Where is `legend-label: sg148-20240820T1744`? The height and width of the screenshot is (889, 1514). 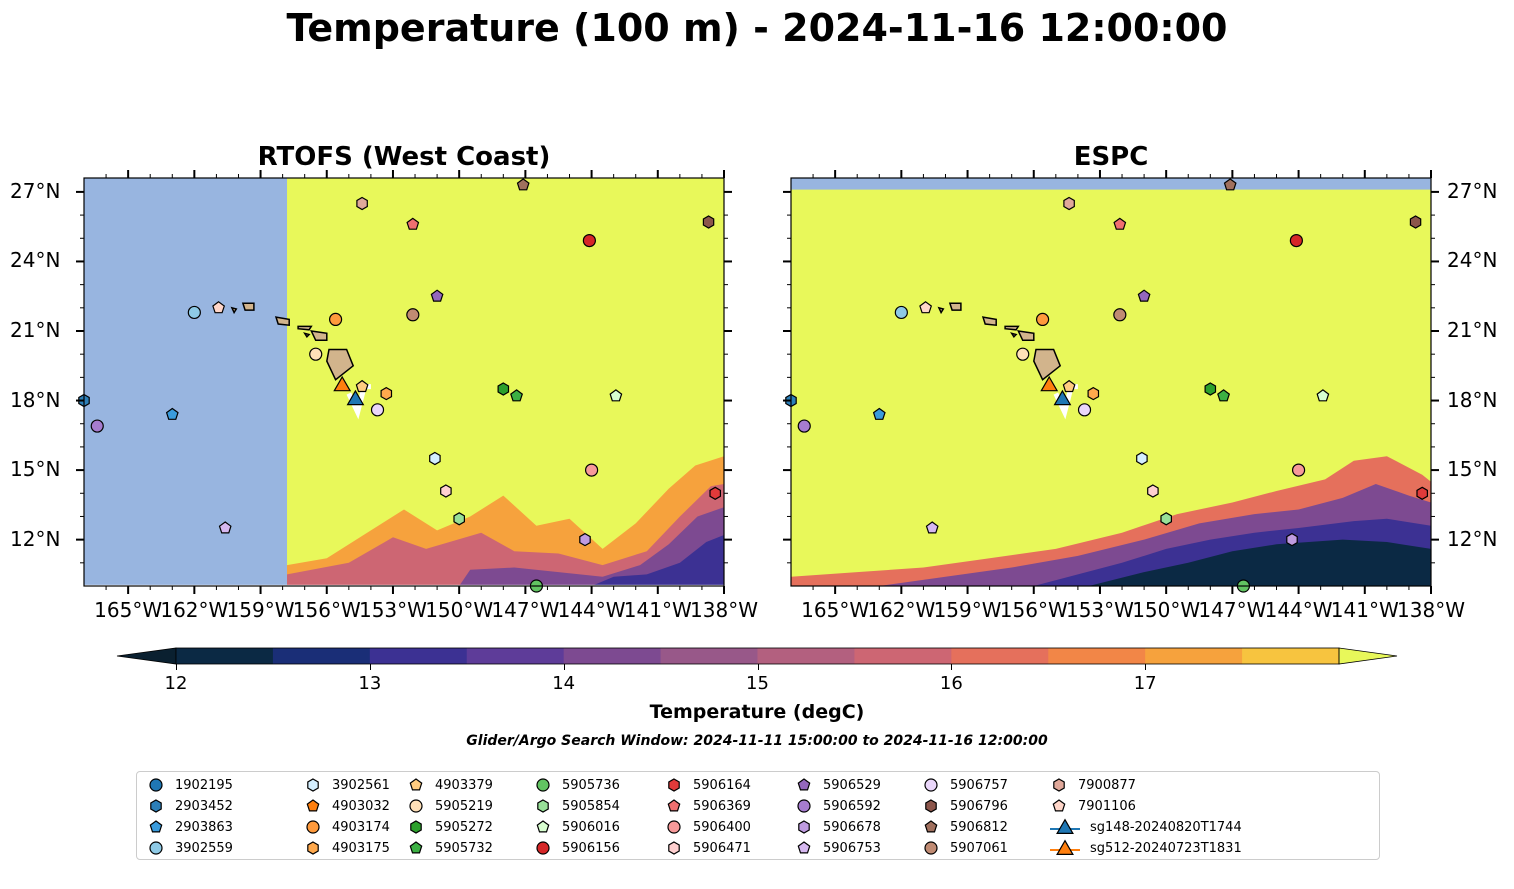
legend-label: sg148-20240820T1744 is located at coordinates (1166, 827).